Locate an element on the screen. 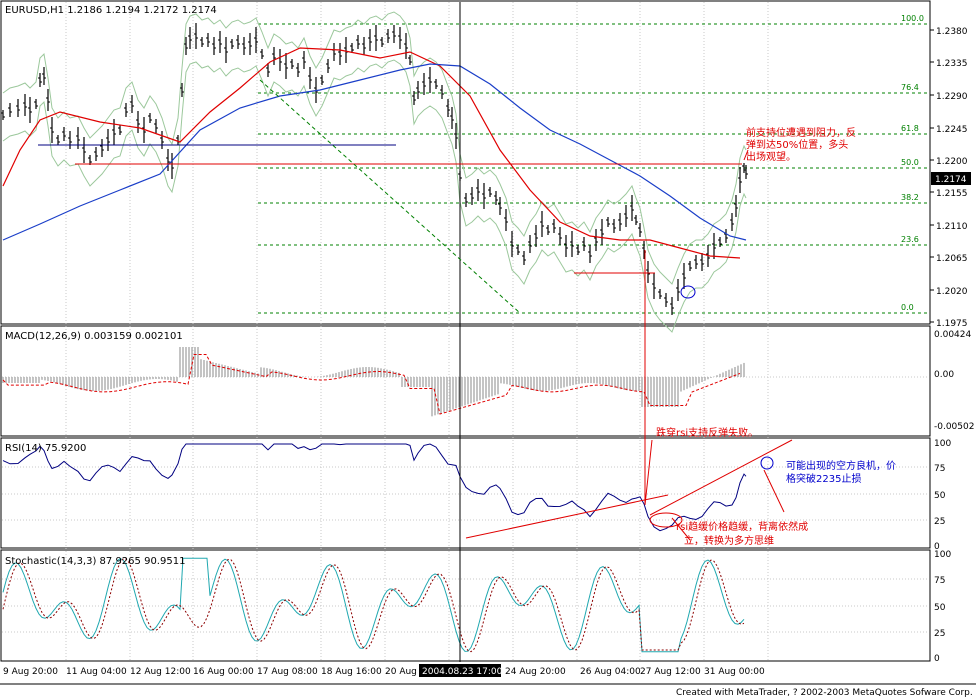  stoch-signal-line is located at coordinates (373, 605).